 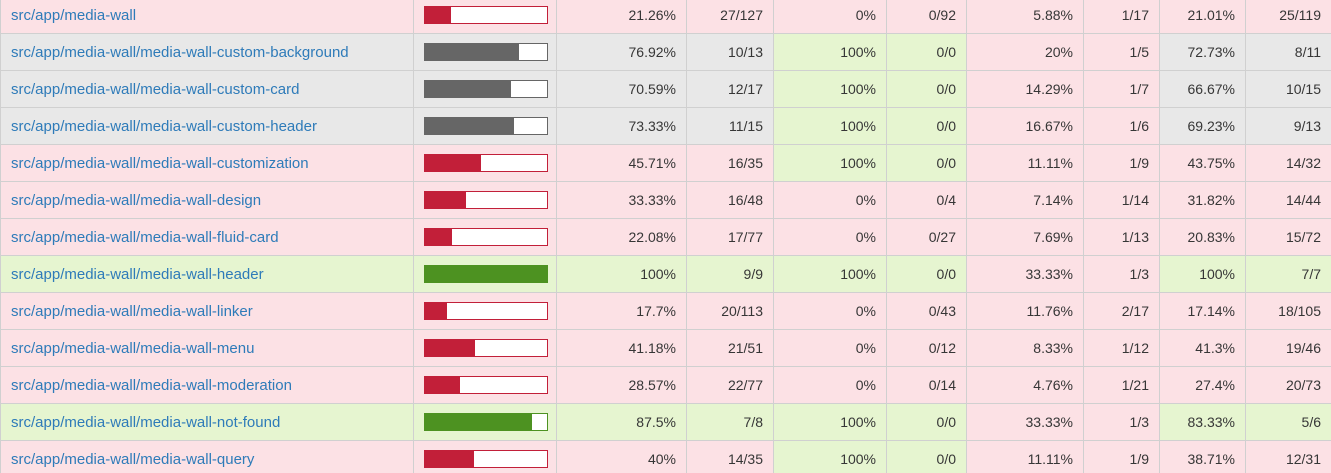 What do you see at coordinates (1202, 237) in the screenshot?
I see `lines-pct-cell: 20.83%` at bounding box center [1202, 237].